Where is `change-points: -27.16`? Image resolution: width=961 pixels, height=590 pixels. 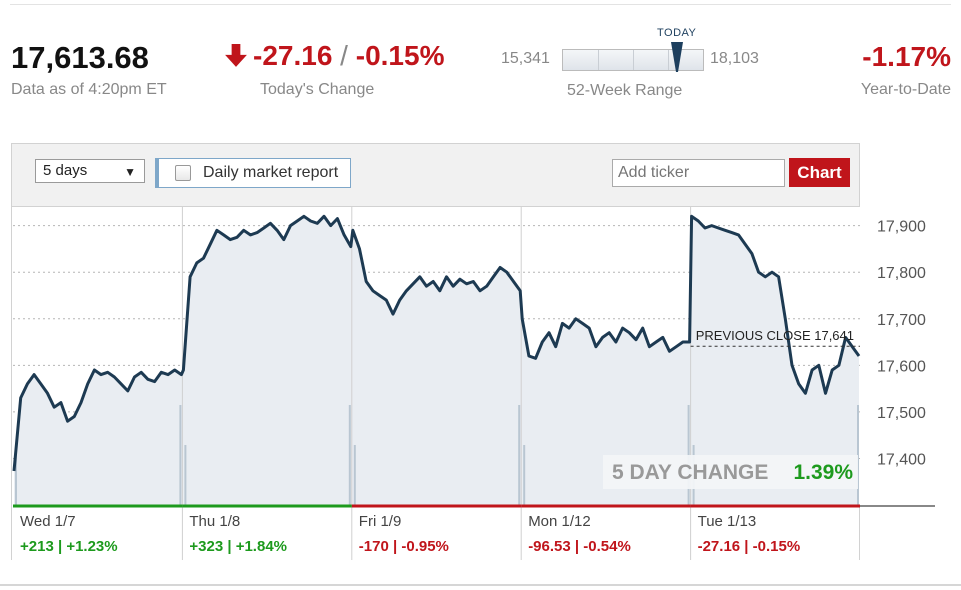
change-points: -27.16 is located at coordinates (293, 55).